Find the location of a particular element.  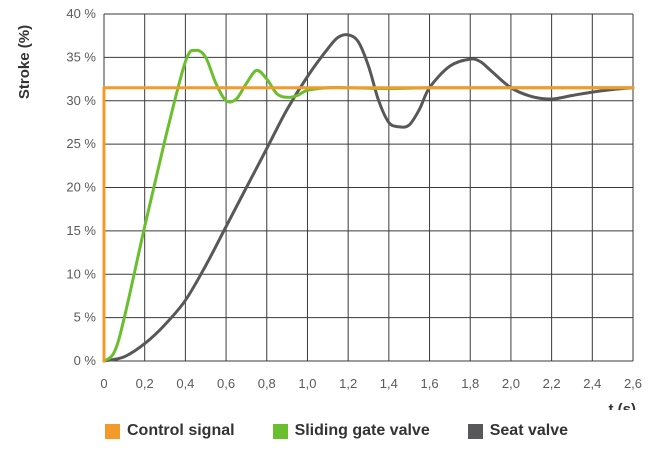

y-tick-label: 5 % is located at coordinates (85, 317).